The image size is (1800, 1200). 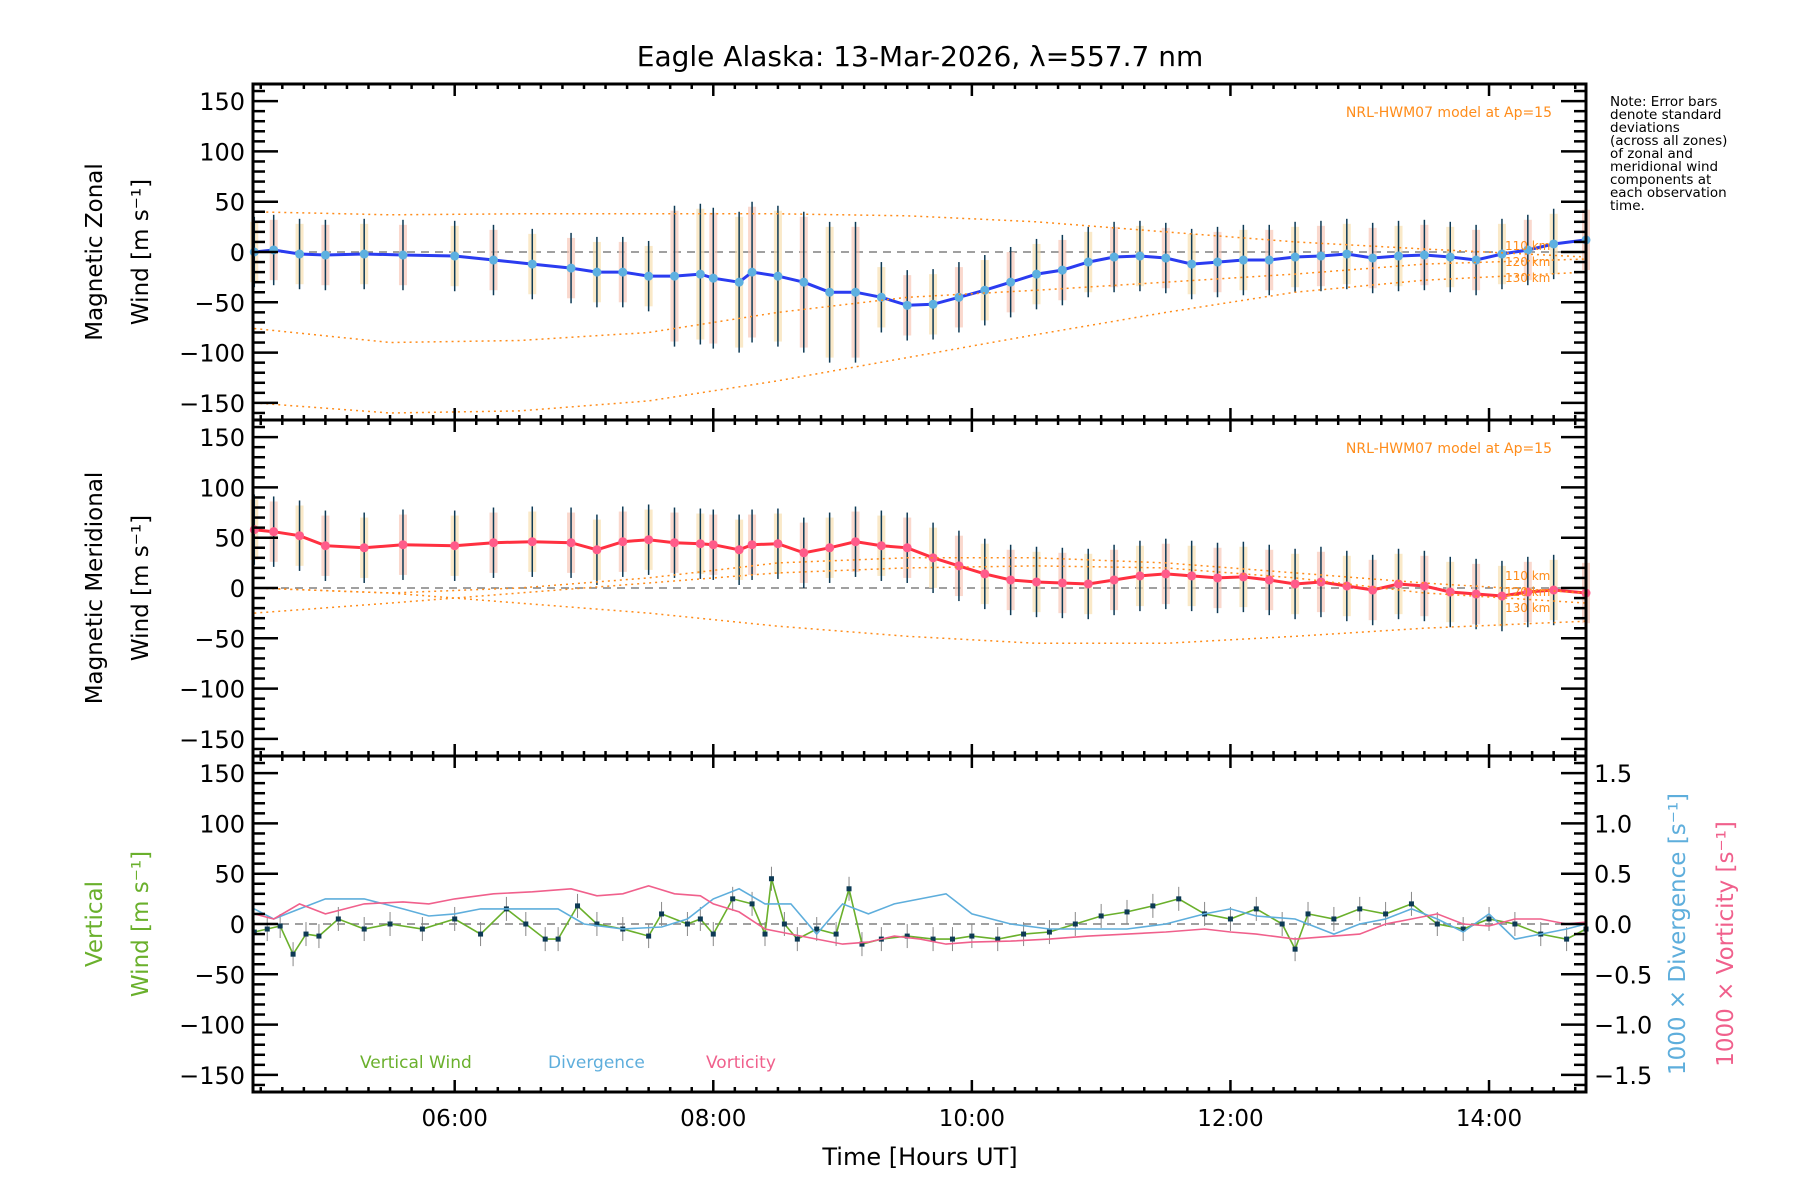 I want to click on legend-divergence: Divergence, so click(x=596, y=1063).